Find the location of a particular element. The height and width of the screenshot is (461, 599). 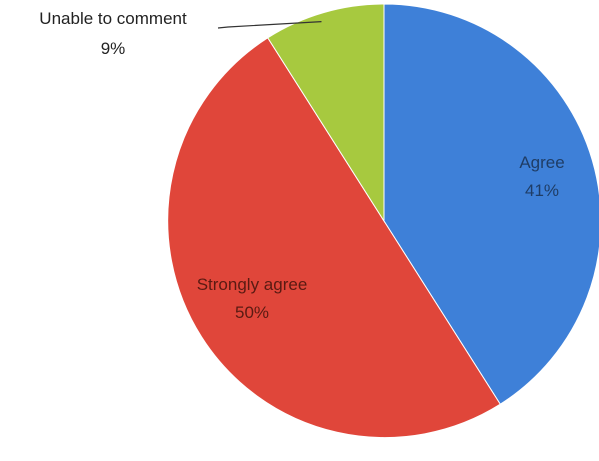

pie-slice-unable-to-comment is located at coordinates (326, 113).